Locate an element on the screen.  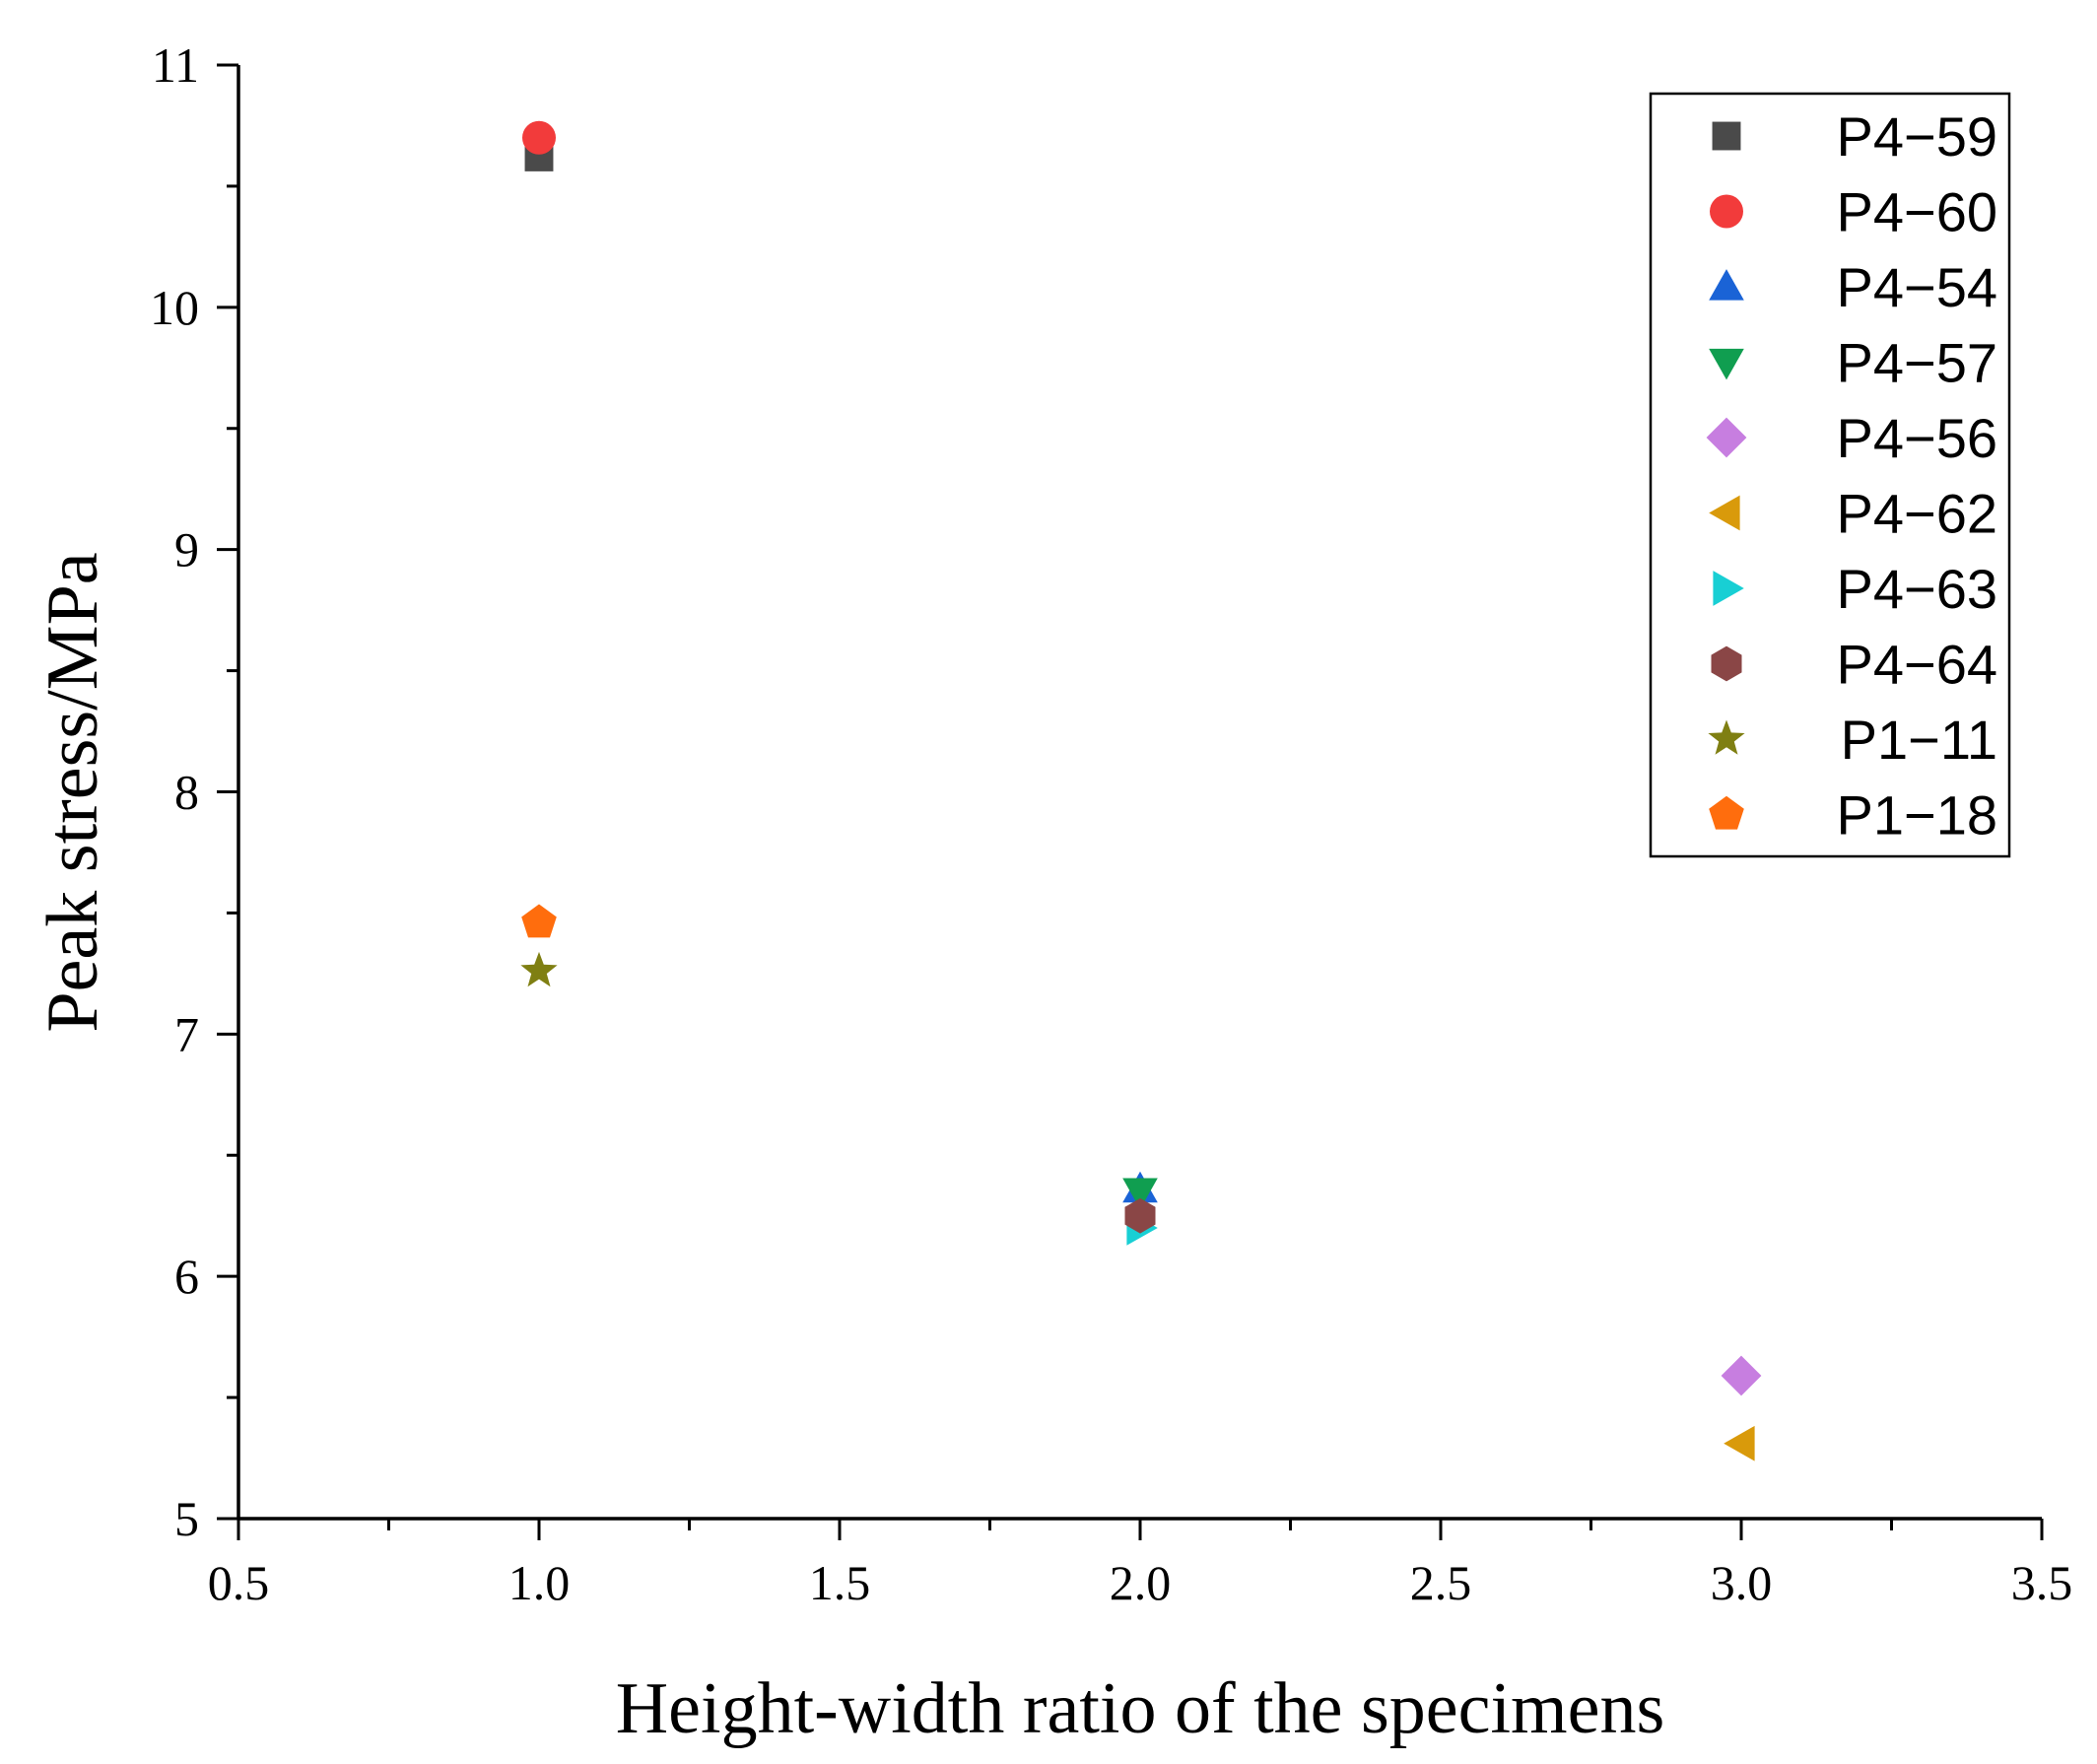
x-axis-title: Height-width ratio of the specimens is located at coordinates (1140, 1708).